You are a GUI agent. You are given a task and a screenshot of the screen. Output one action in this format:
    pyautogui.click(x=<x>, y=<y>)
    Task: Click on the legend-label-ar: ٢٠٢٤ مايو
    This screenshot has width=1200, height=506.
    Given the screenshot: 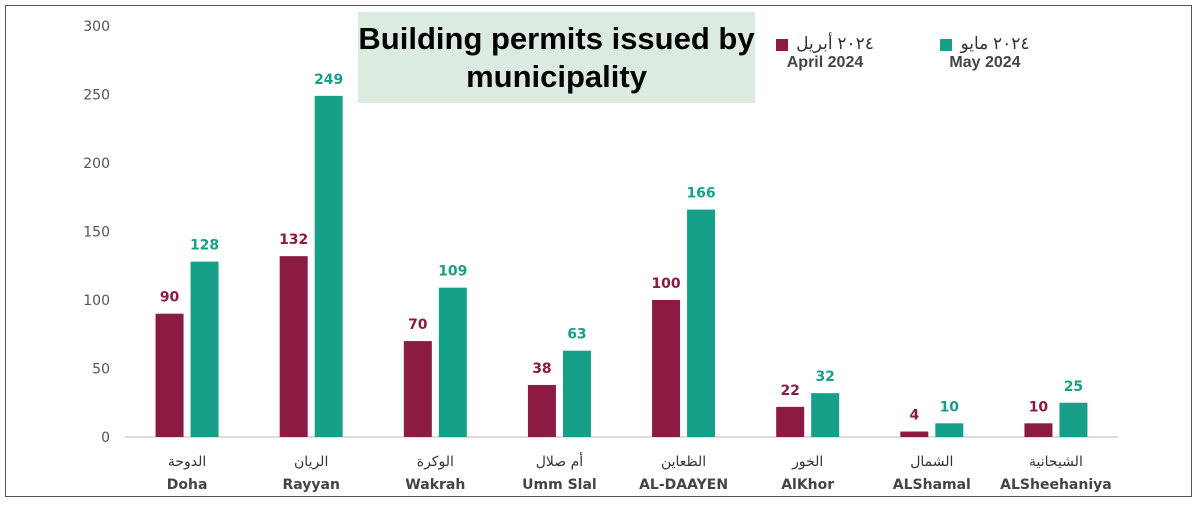 What is the action you would take?
    pyautogui.click(x=995, y=43)
    